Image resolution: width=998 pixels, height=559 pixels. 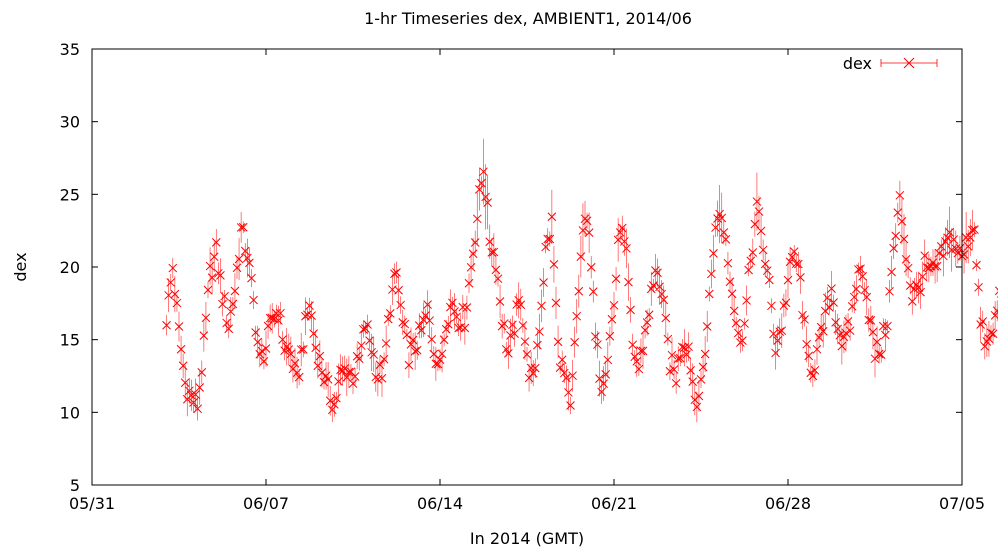 I want to click on y-tick-label: 20, so click(x=70, y=267).